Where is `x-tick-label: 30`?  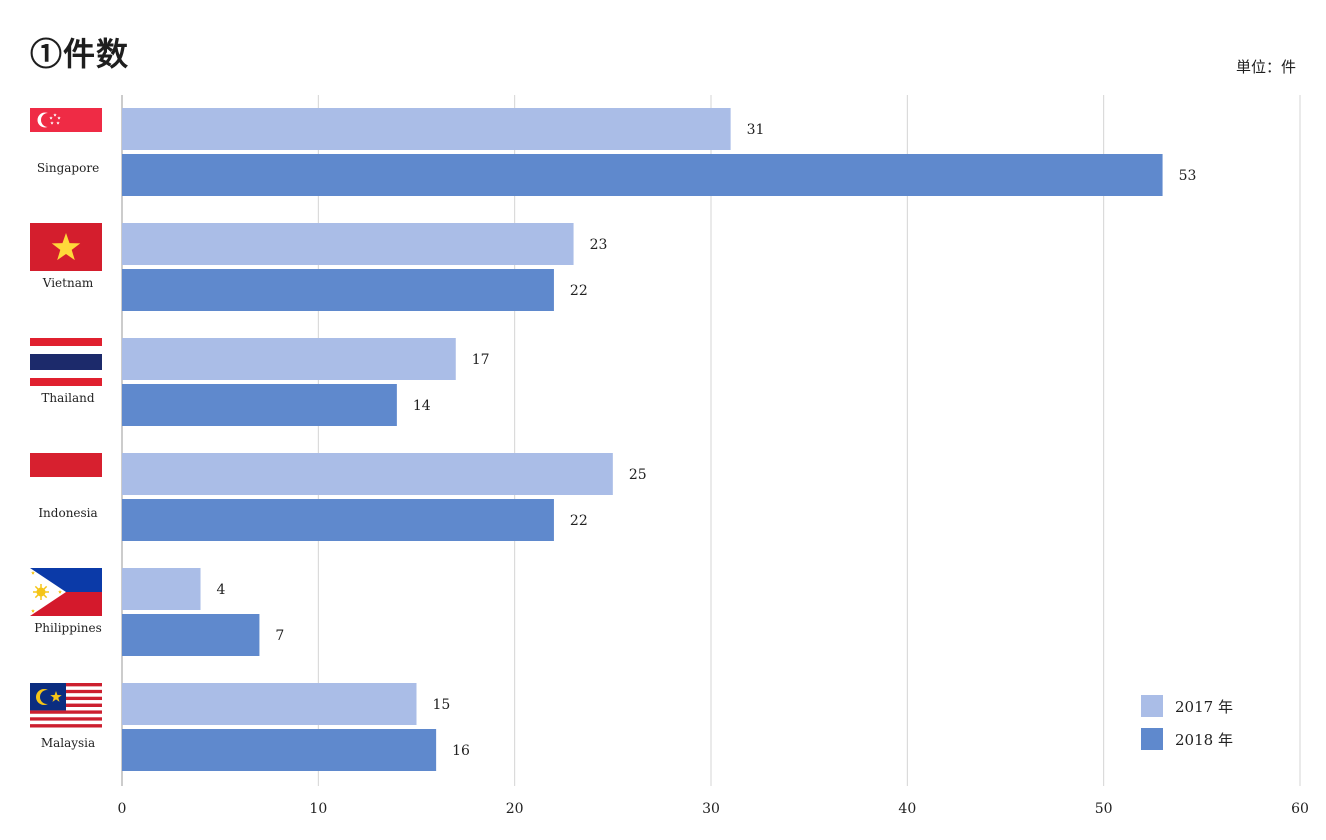
x-tick-label: 30 is located at coordinates (711, 809).